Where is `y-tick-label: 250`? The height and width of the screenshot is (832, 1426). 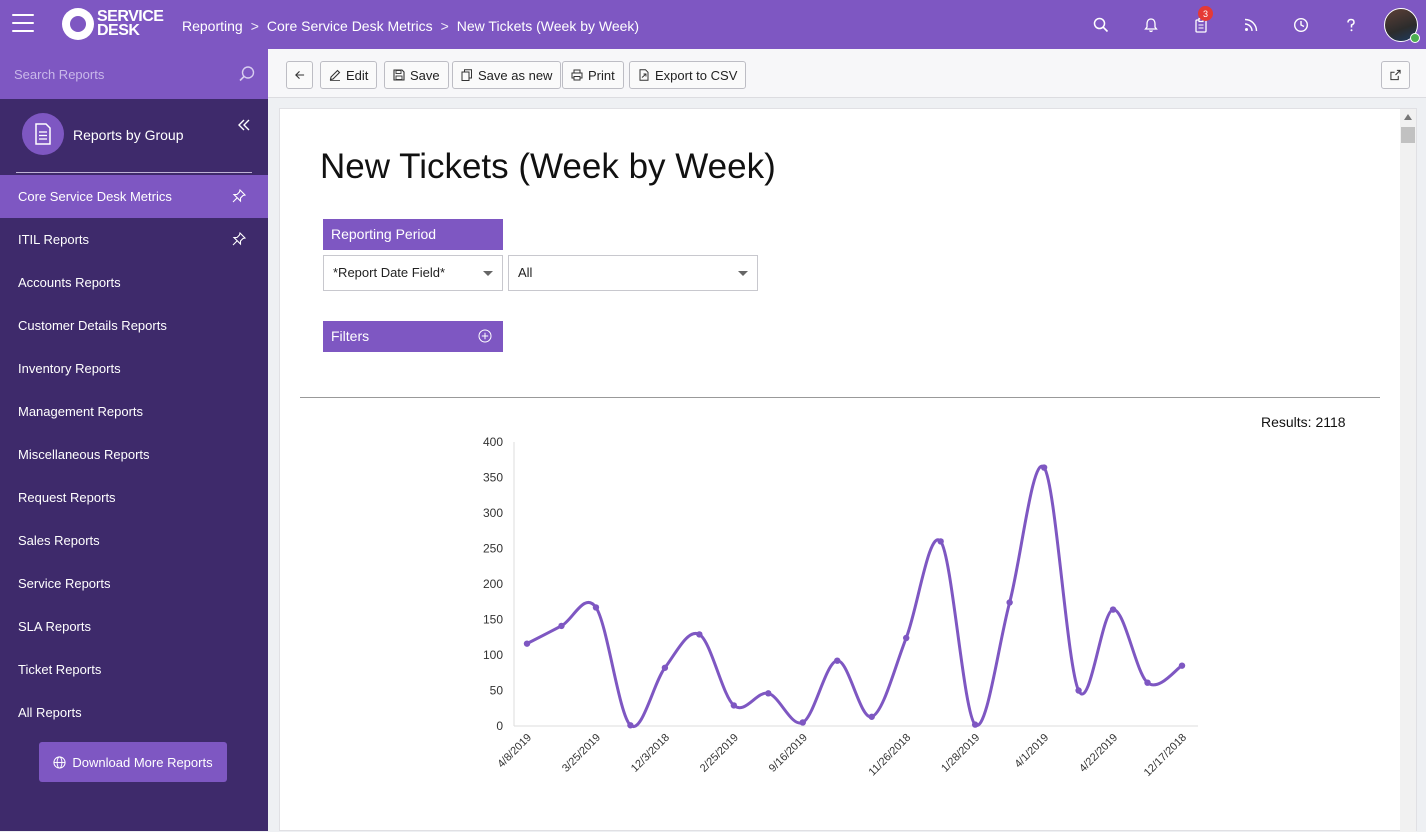
y-tick-label: 250 is located at coordinates (493, 549).